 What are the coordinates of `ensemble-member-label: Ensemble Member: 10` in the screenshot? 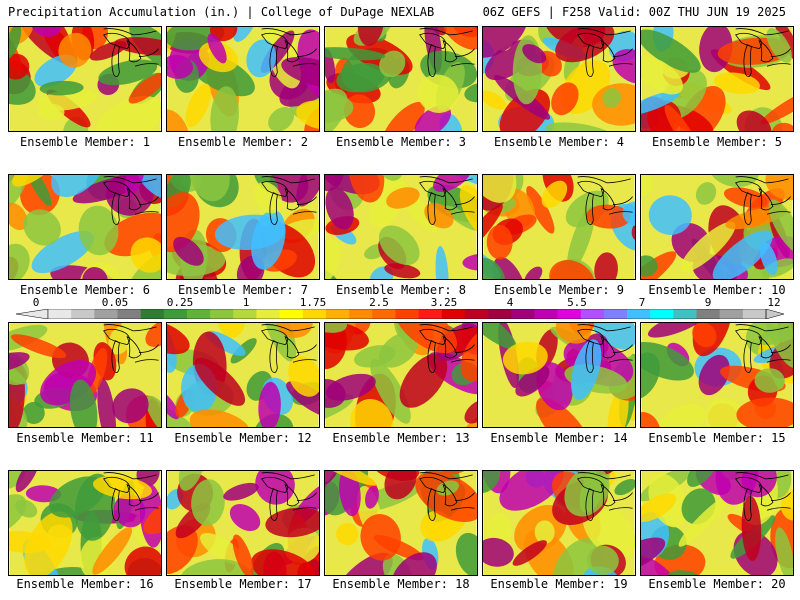 It's located at (717, 290).